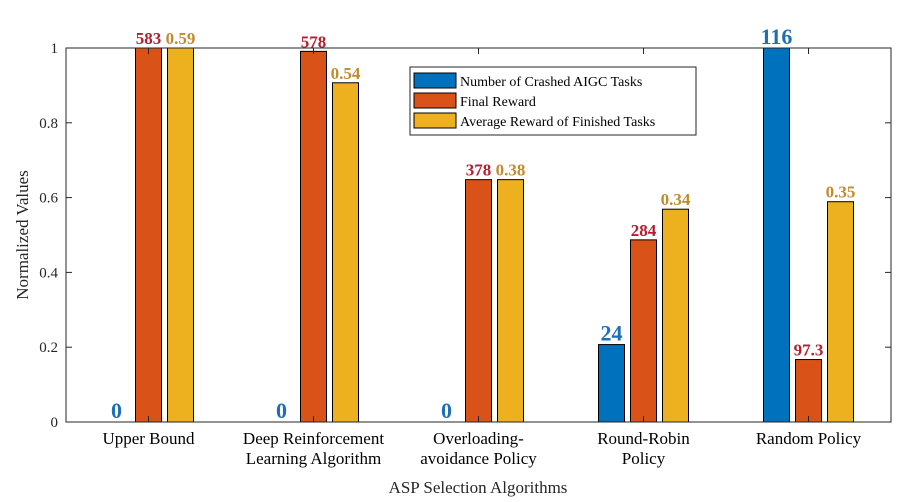 The height and width of the screenshot is (502, 907). What do you see at coordinates (478, 438) in the screenshot?
I see `x-category-label-line: Overloading-` at bounding box center [478, 438].